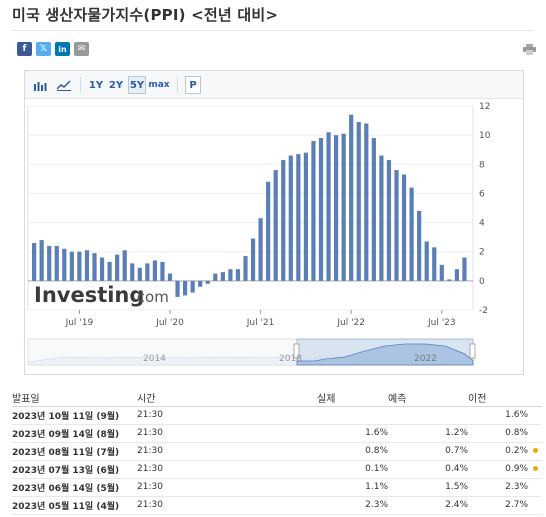 This screenshot has height=517, width=546. I want to click on print-icon, so click(529, 49).